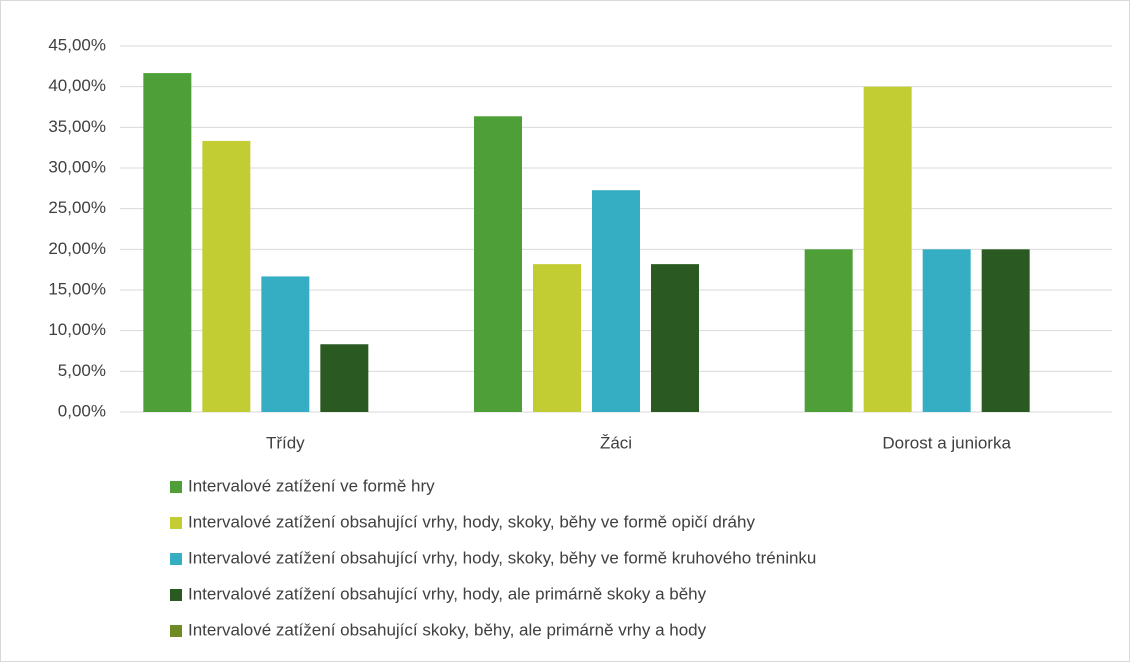 This screenshot has width=1131, height=662. I want to click on y-tick-label: 15,00%, so click(77, 288).